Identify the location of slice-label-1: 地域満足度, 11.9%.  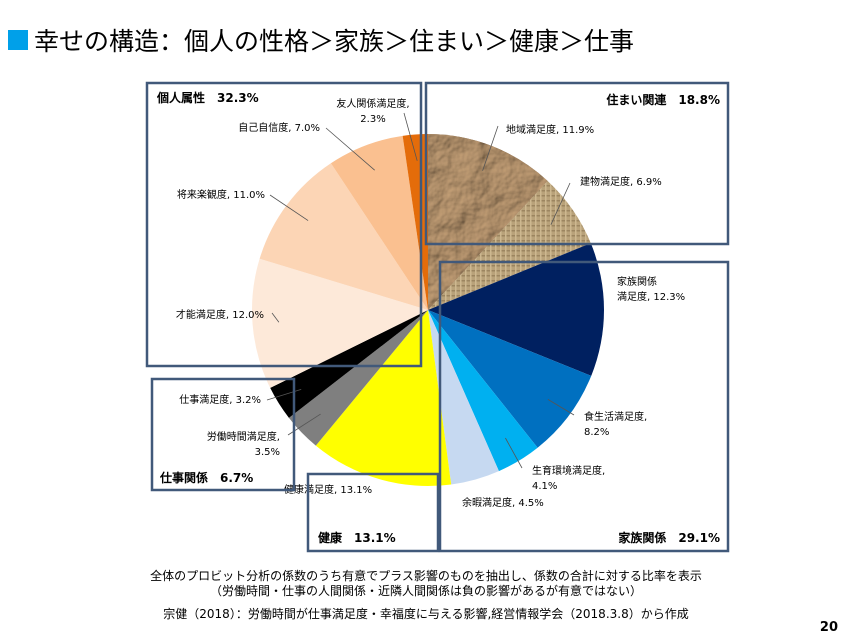
(550, 129).